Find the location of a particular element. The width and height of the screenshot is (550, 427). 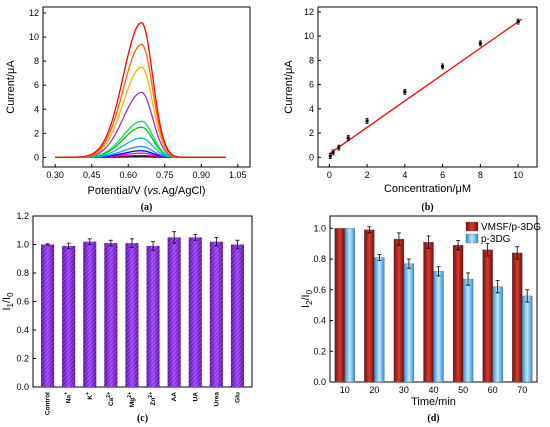

x-tick-label: 0.60 is located at coordinates (128, 175).